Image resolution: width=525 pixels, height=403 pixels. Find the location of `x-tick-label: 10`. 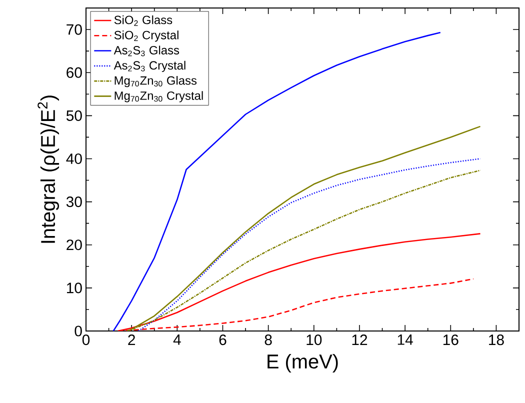

x-tick-label: 10 is located at coordinates (314, 340).